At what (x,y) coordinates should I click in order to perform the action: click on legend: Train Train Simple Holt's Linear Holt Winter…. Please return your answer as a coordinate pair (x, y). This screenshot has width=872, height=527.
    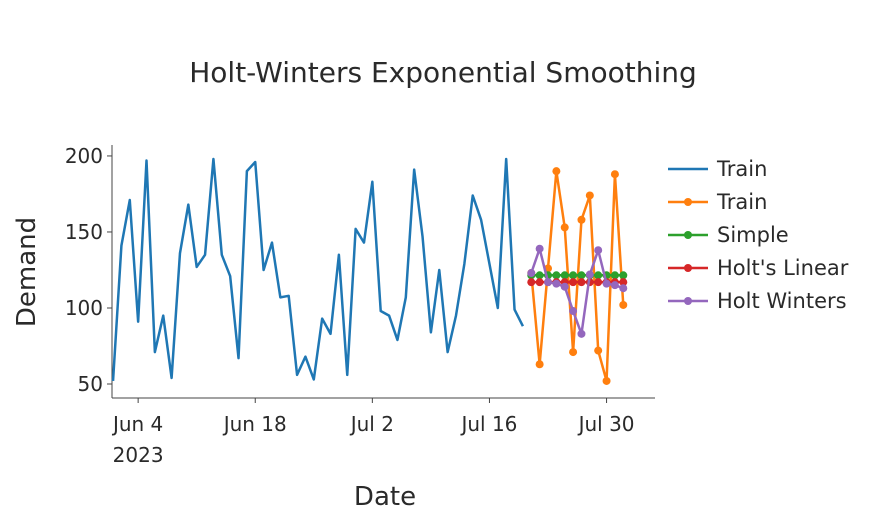
    Looking at the image, I should click on (758, 235).